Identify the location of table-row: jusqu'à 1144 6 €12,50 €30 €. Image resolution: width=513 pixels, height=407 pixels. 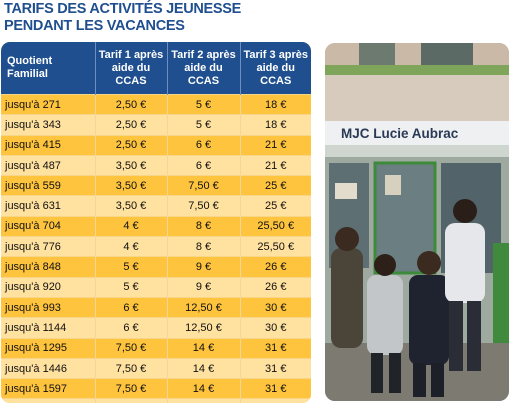
(156, 328).